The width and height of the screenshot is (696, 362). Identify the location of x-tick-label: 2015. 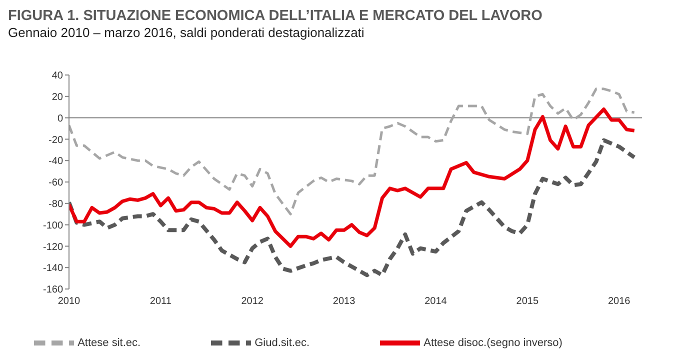
(527, 302).